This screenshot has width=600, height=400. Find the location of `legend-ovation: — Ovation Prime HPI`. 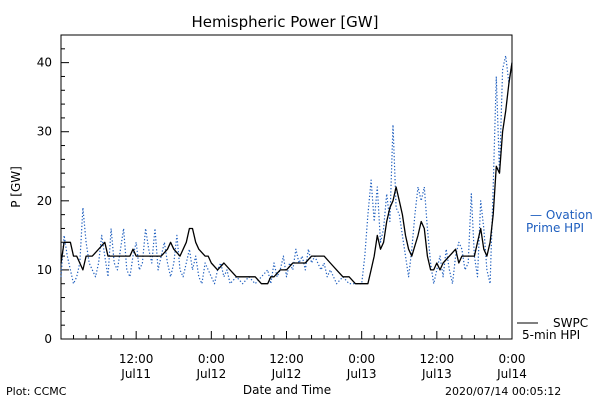

legend-ovation: — Ovation Prime HPI is located at coordinates (559, 221).